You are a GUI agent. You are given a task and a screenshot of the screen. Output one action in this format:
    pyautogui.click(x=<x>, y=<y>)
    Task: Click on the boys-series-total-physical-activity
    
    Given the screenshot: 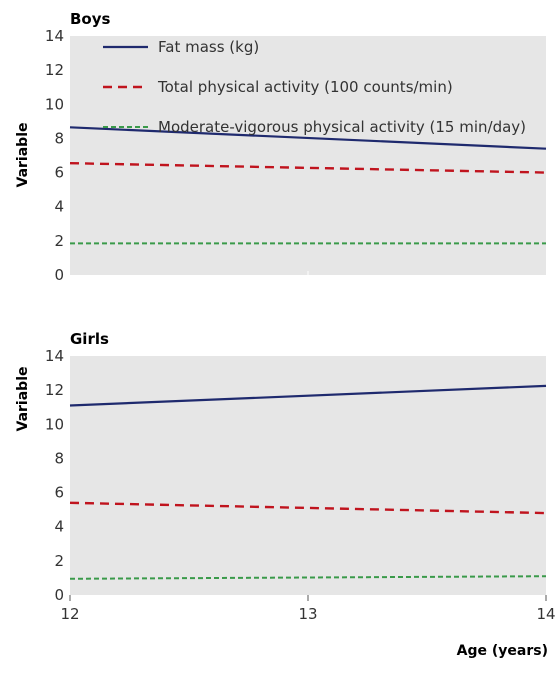 What is the action you would take?
    pyautogui.click(x=308, y=167)
    